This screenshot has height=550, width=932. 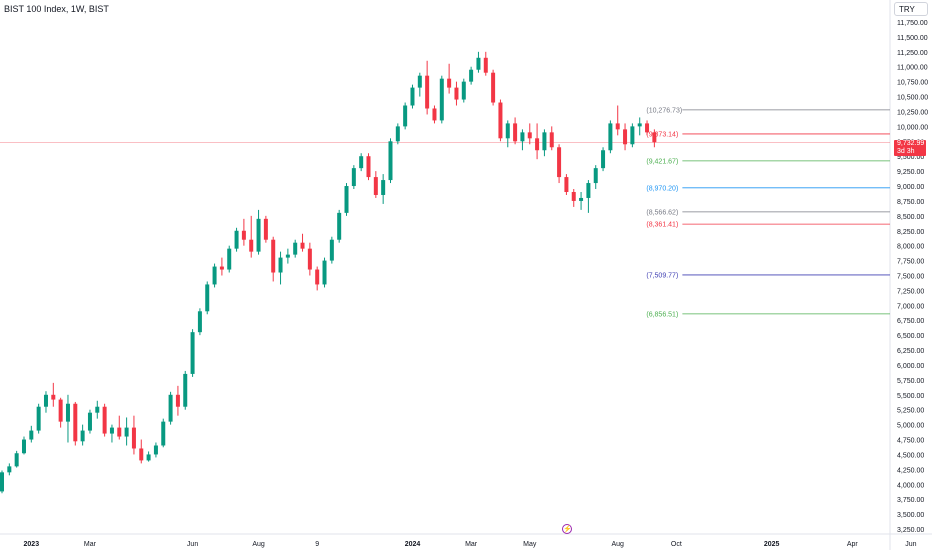 What do you see at coordinates (662, 225) in the screenshot?
I see `fib-level-label: (8,361.41)` at bounding box center [662, 225].